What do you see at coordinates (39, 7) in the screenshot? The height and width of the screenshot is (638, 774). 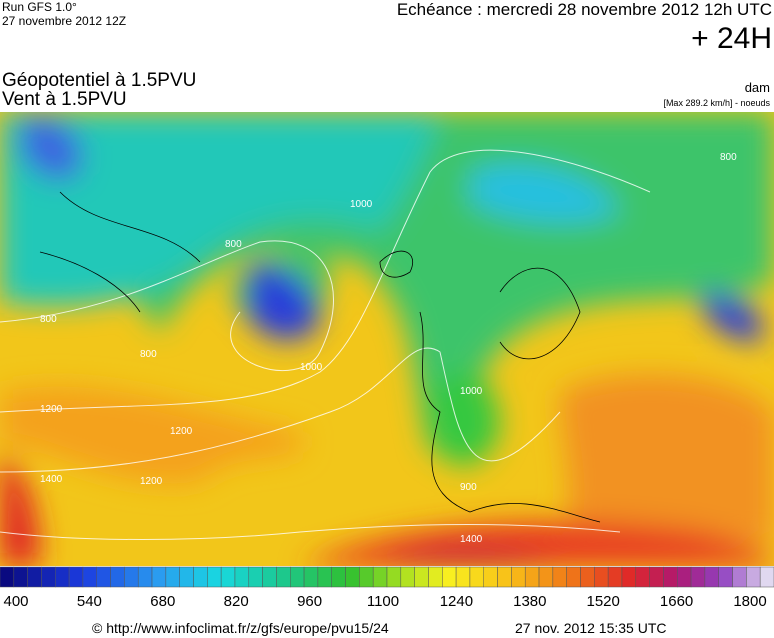 I see `run: Run GFS 1.0°` at bounding box center [39, 7].